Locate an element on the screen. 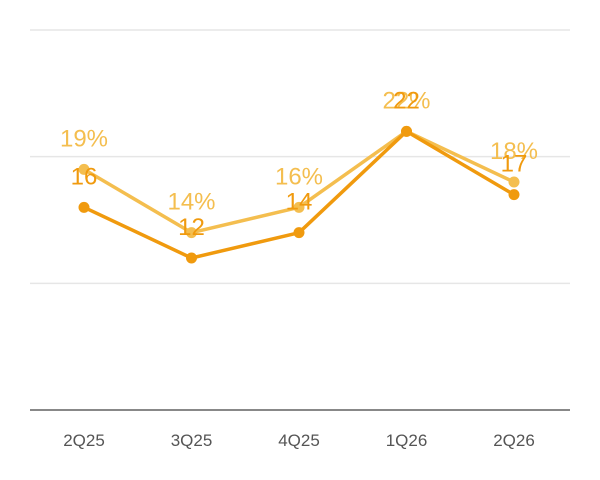 The width and height of the screenshot is (600, 480). data-label: 22 is located at coordinates (406, 100).